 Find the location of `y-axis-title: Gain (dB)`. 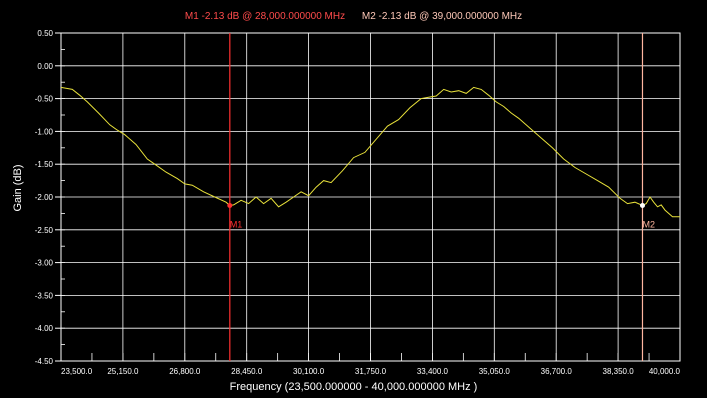

y-axis-title: Gain (dB) is located at coordinates (18, 188).